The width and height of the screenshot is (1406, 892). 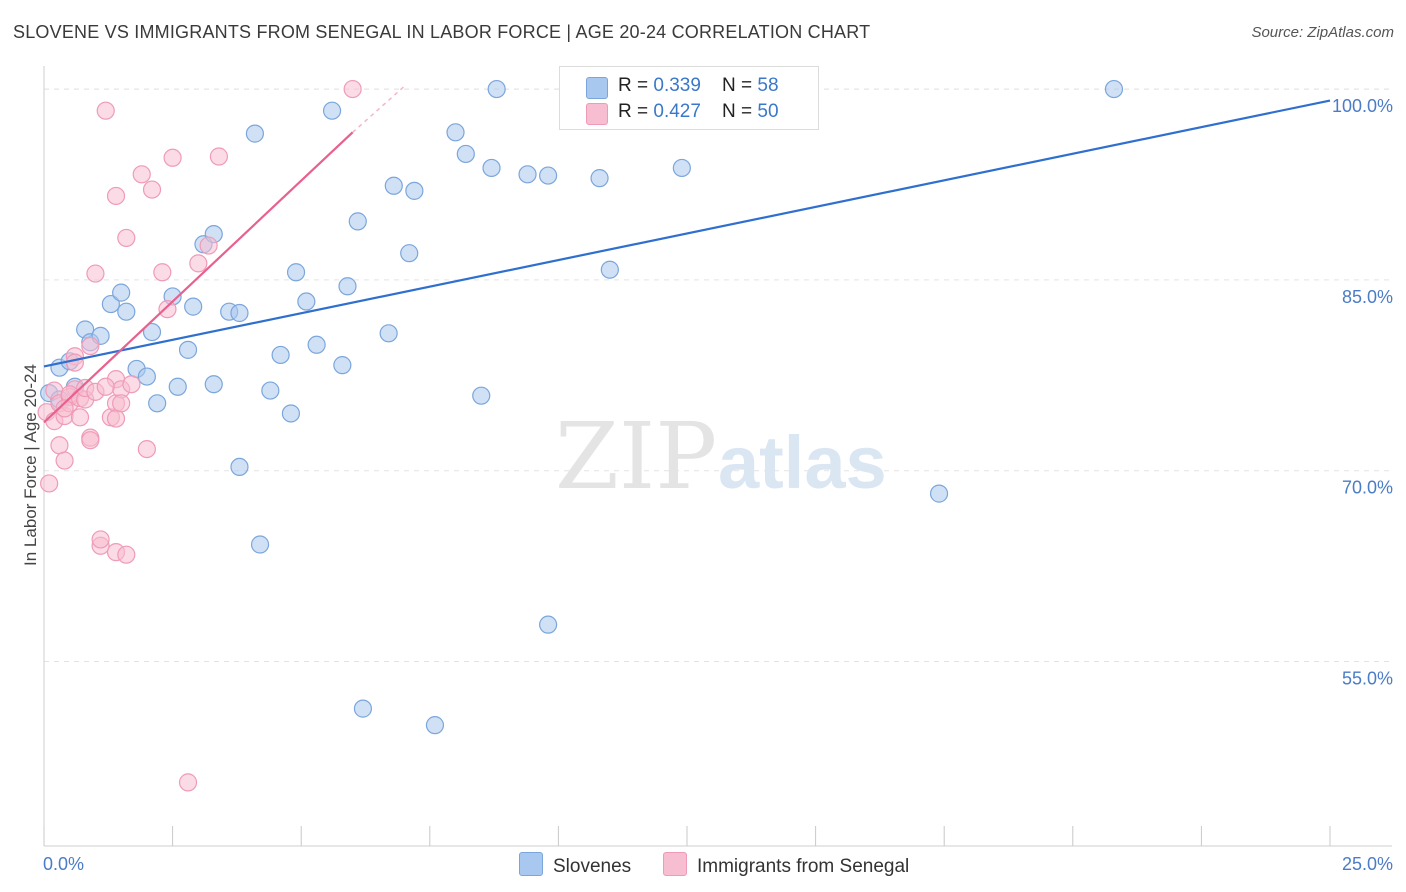 What do you see at coordinates (198, 277) in the screenshot?
I see `senegal-trend-line` at bounding box center [198, 277].